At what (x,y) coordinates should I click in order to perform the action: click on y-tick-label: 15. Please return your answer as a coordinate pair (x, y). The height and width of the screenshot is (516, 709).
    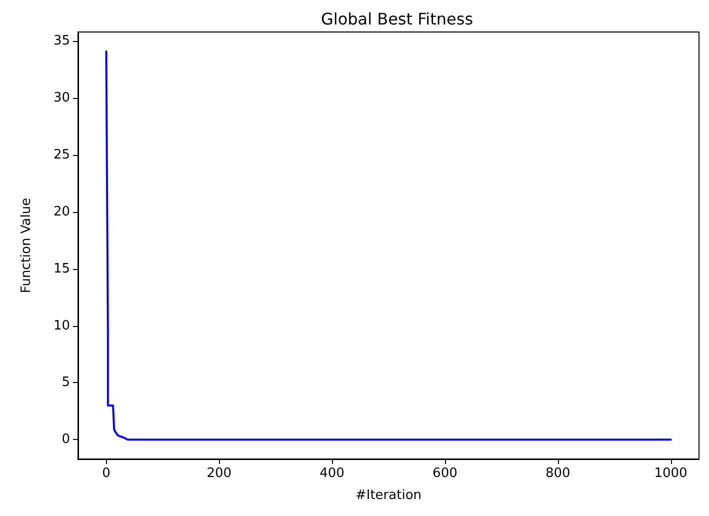
    Looking at the image, I should click on (61, 268).